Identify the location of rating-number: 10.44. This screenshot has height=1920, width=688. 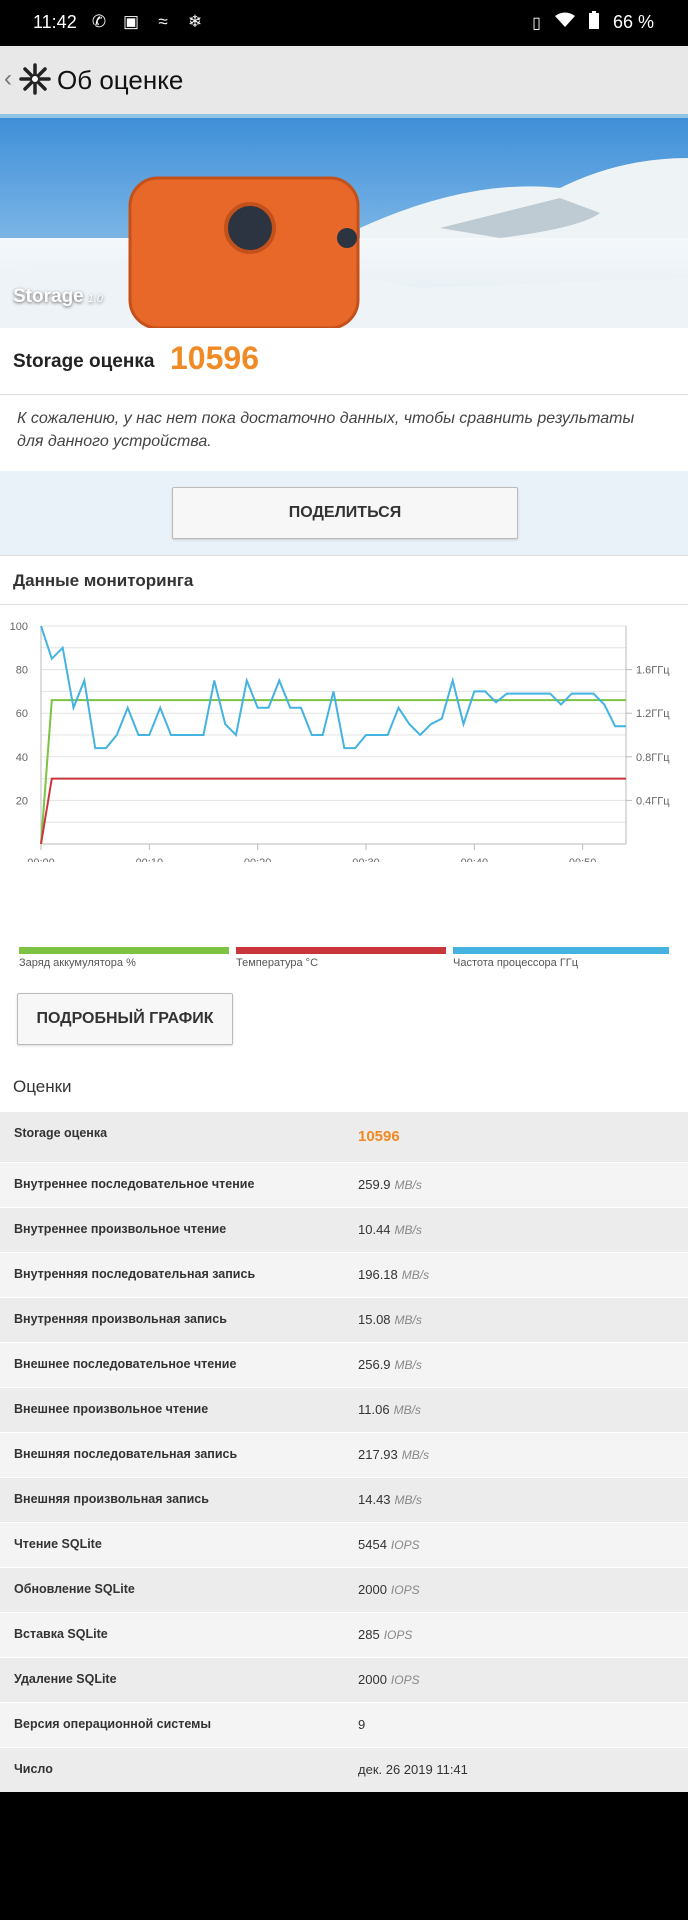
(374, 1229).